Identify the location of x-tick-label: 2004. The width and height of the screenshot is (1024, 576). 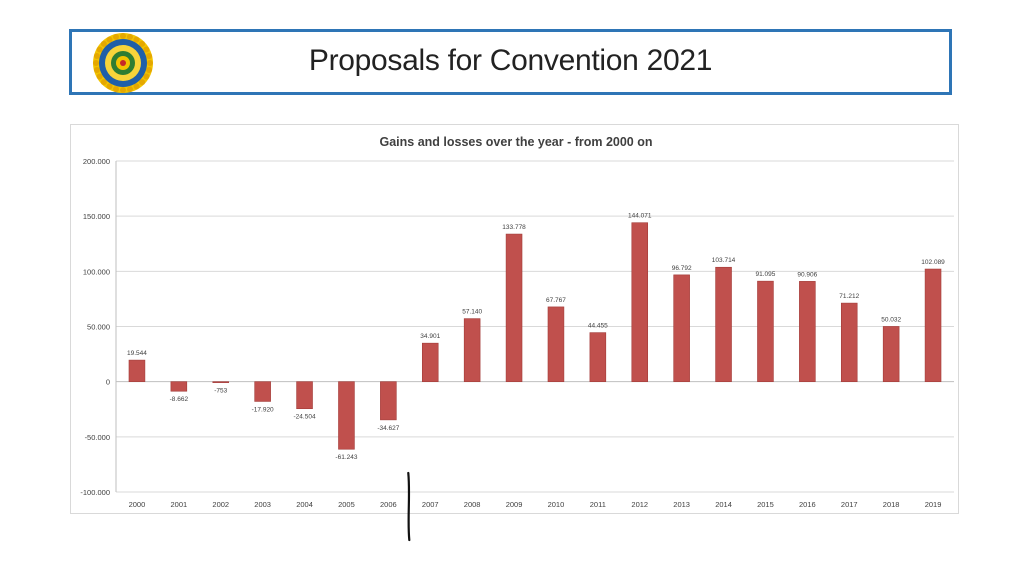
(304, 504).